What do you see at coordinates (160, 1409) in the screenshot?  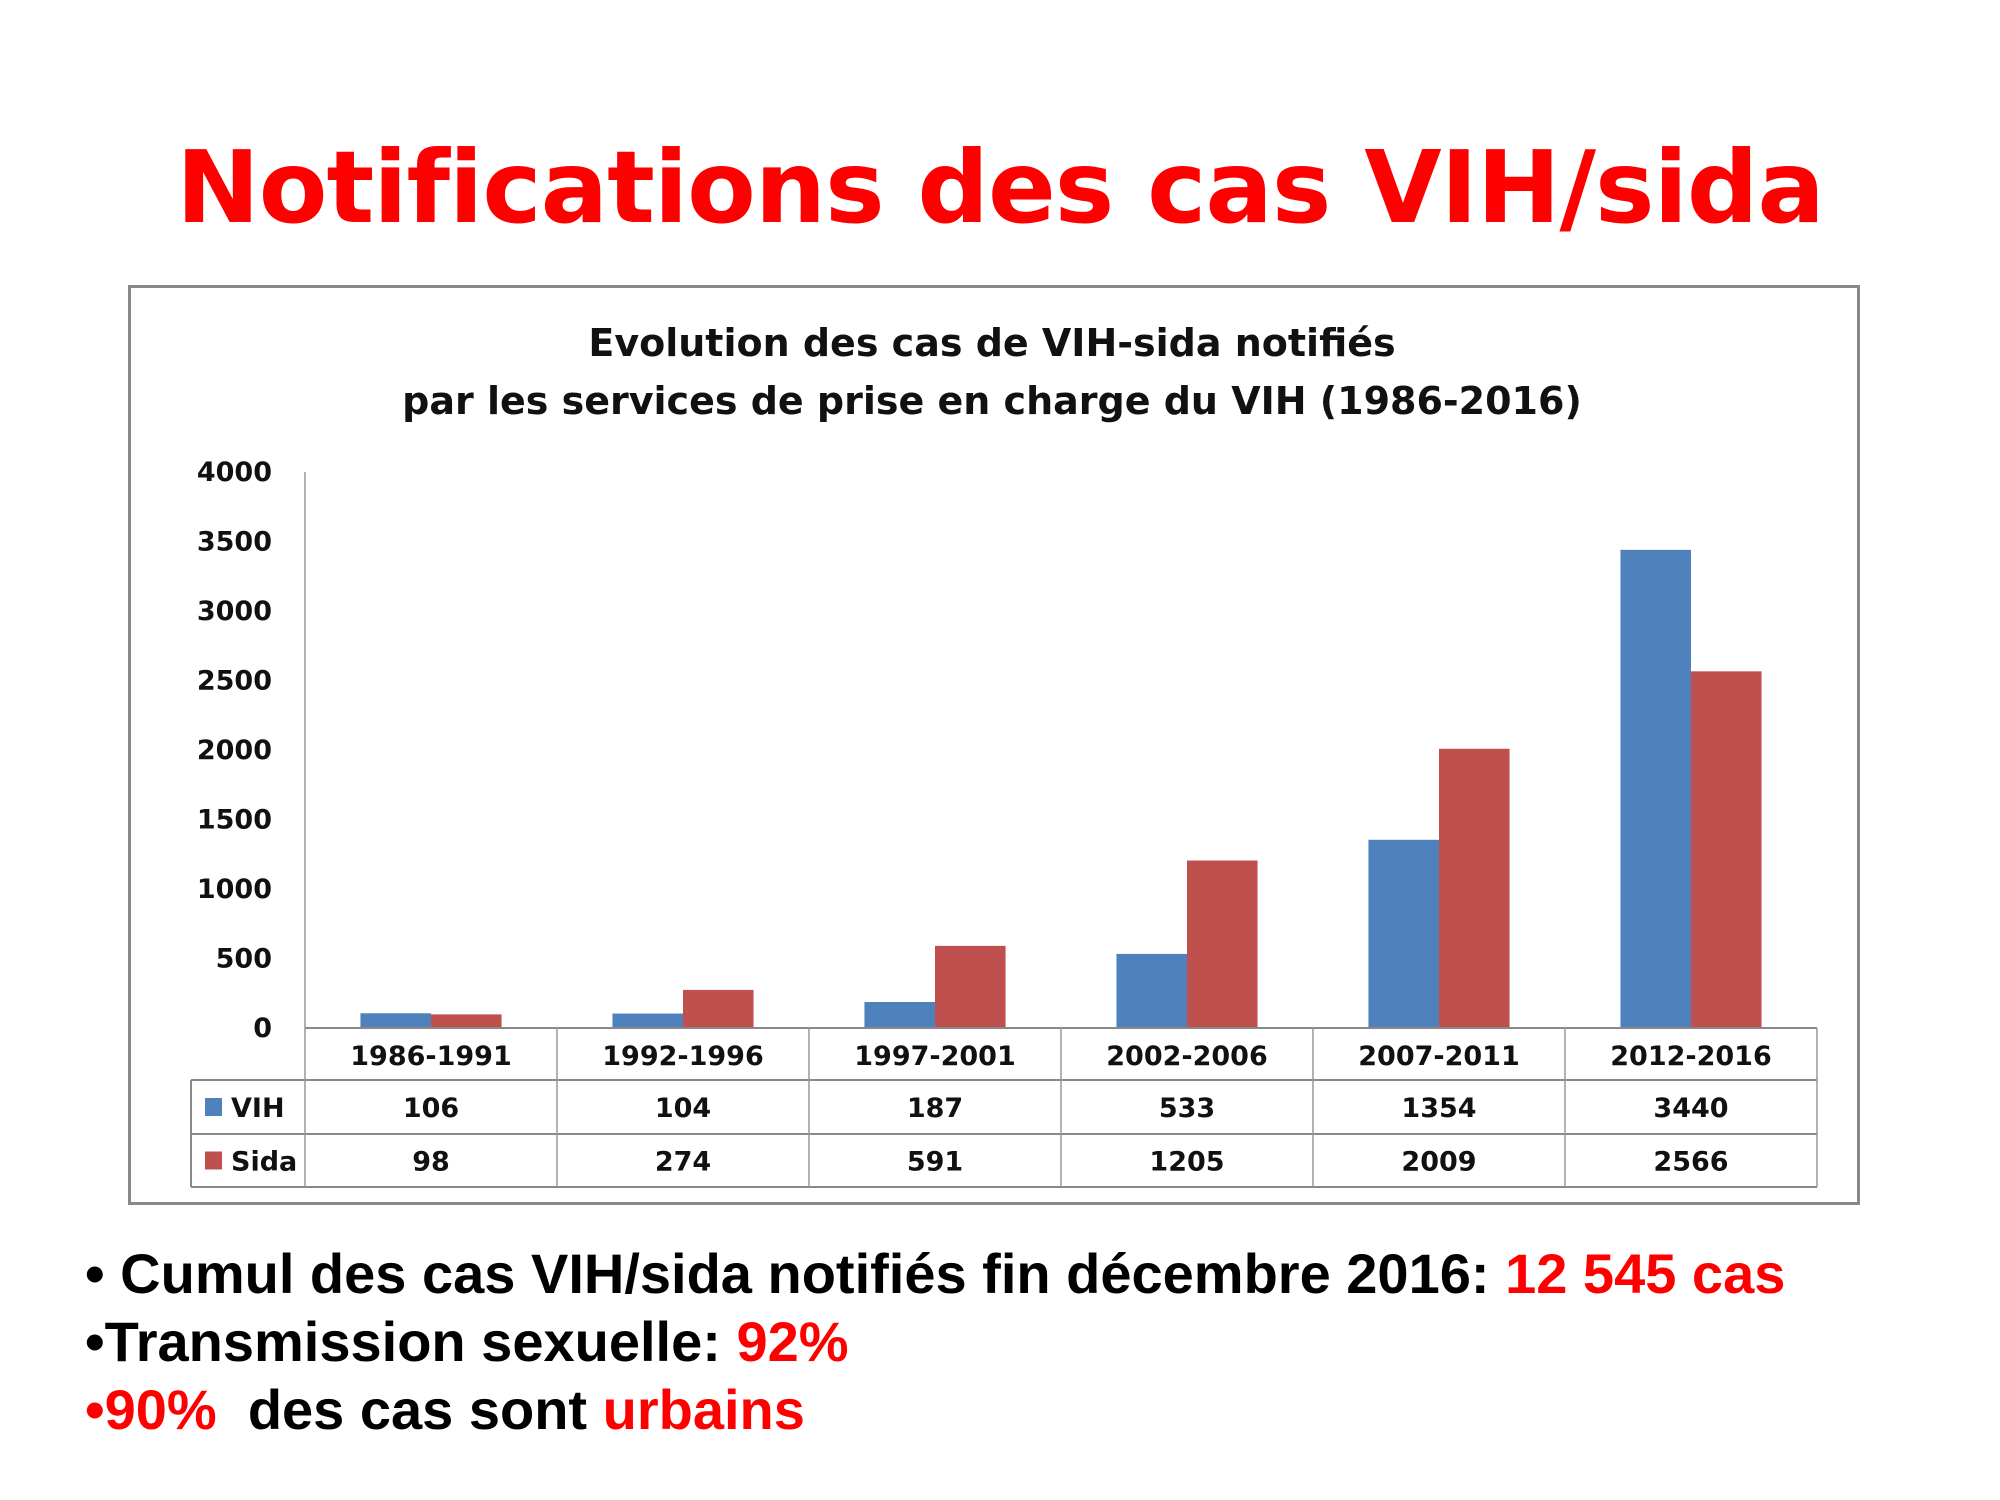 I see `bullet-highlight: 90%` at bounding box center [160, 1409].